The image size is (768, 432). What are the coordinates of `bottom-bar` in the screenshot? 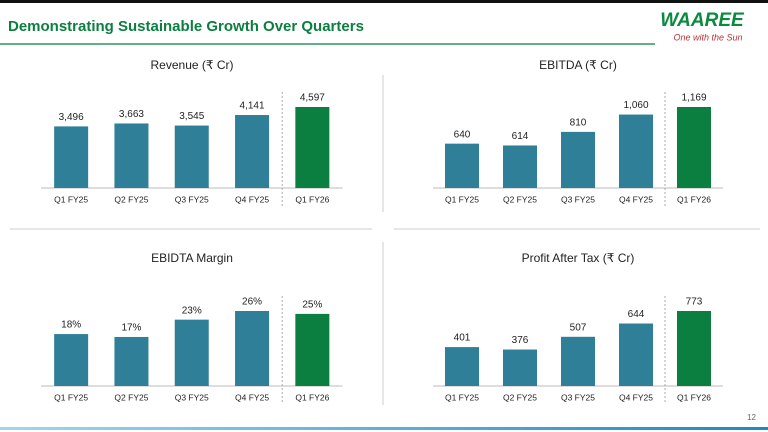 It's located at (384, 428).